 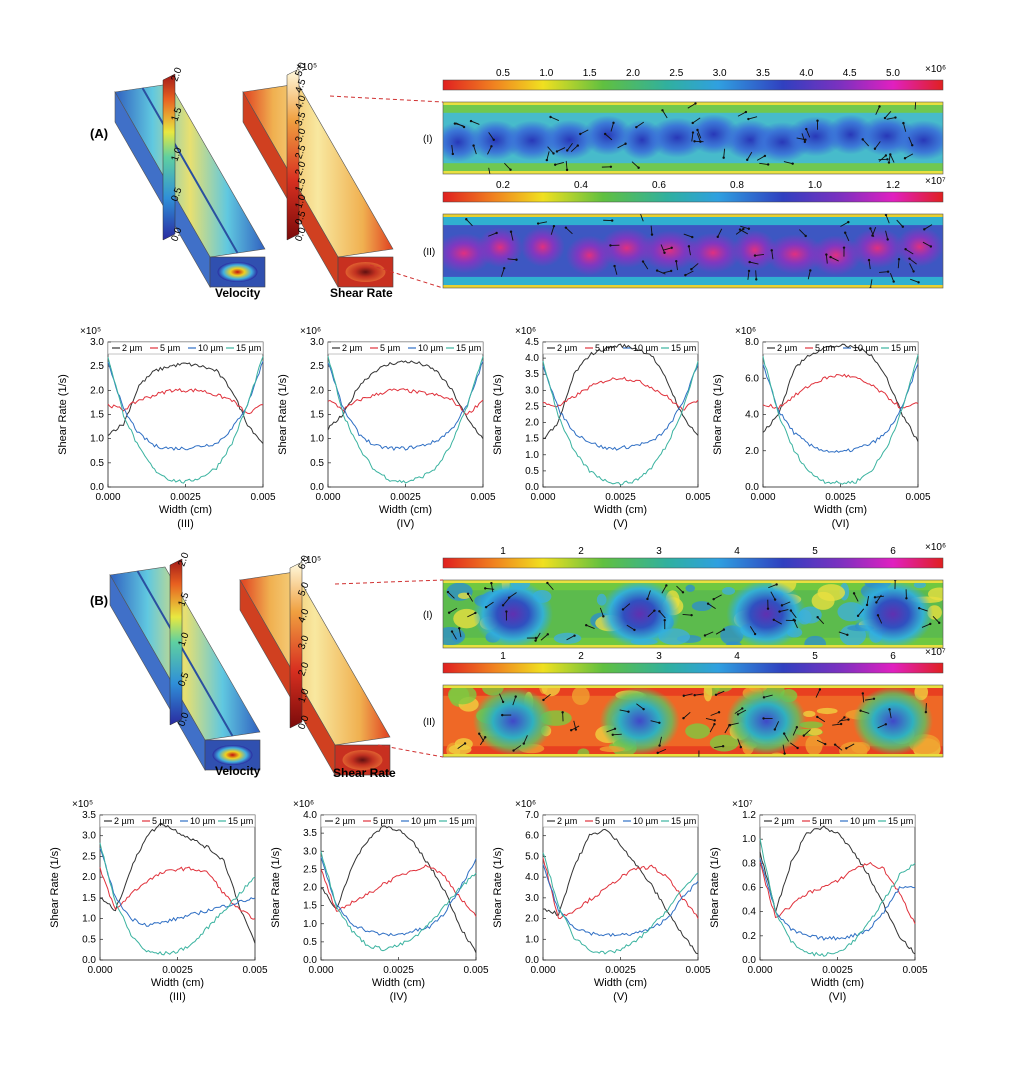 I want to click on chart-7-ytick: 0.2, so click(x=749, y=936).